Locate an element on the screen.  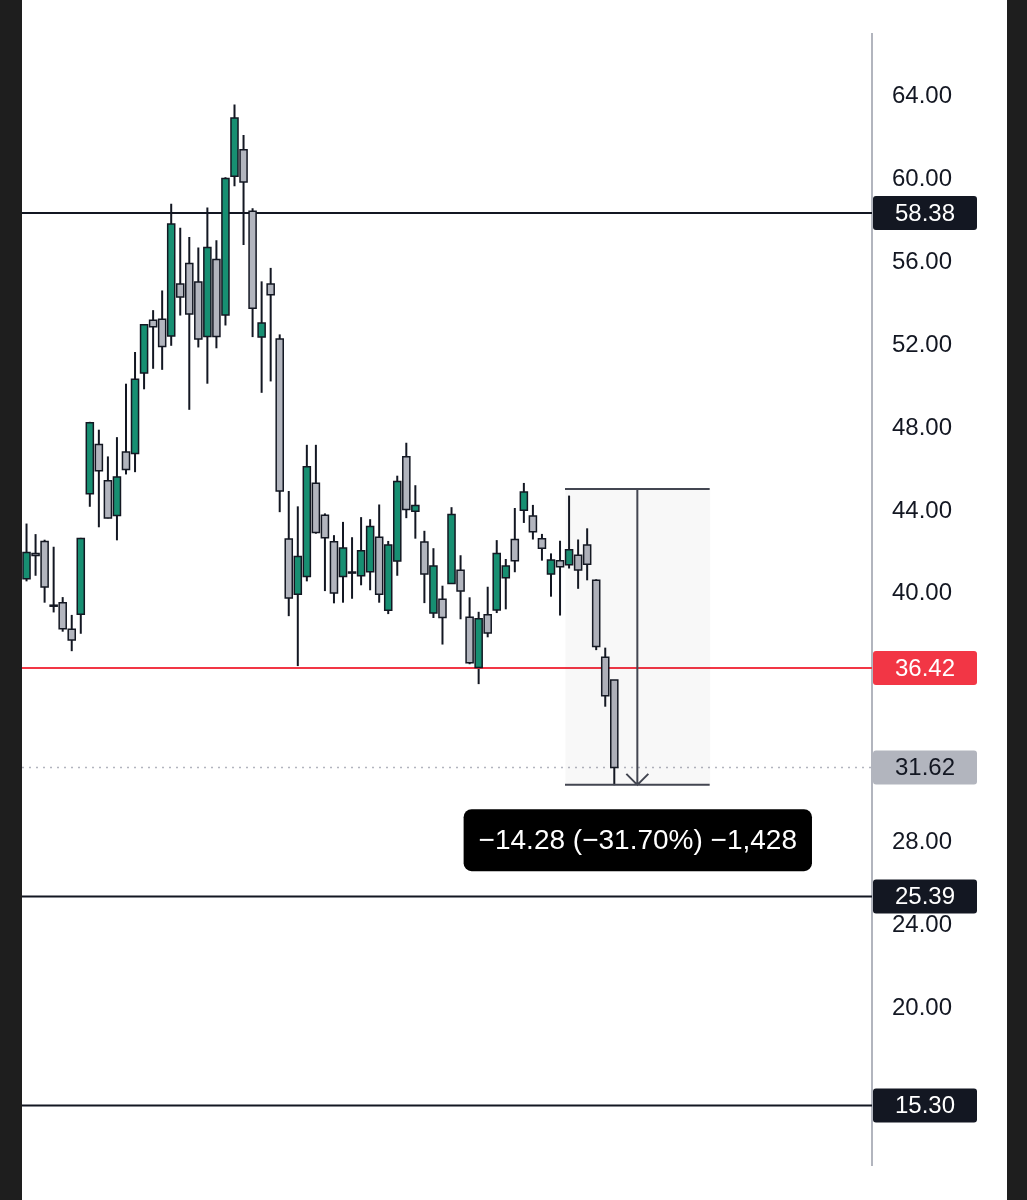
ref-line-label: 31.62 is located at coordinates (925, 767).